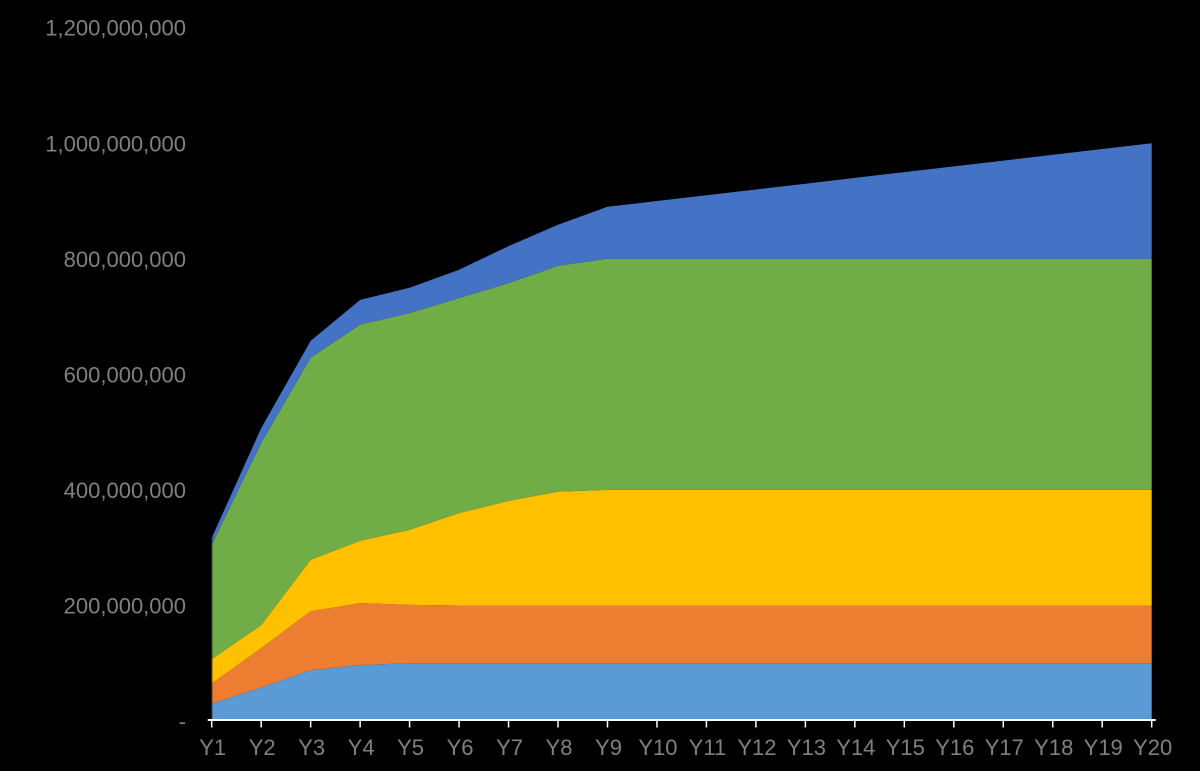  Describe the element at coordinates (212, 747) in the screenshot. I see `x-axis-label: Y1` at that location.